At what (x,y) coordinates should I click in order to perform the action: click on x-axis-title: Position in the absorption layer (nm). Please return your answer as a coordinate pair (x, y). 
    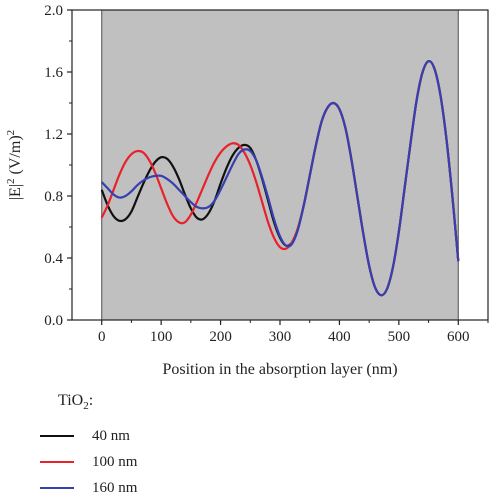
    Looking at the image, I should click on (279, 369).